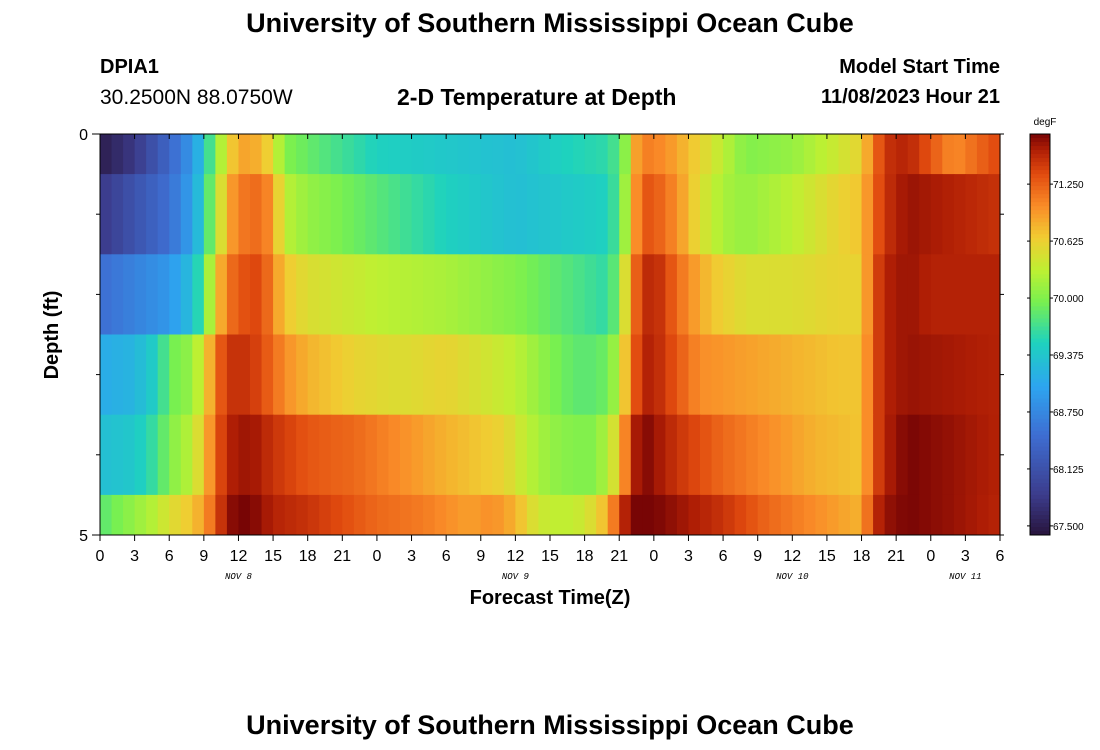 This screenshot has width=1100, height=750. What do you see at coordinates (273, 556) in the screenshot?
I see `x-tick-label: 15` at bounding box center [273, 556].